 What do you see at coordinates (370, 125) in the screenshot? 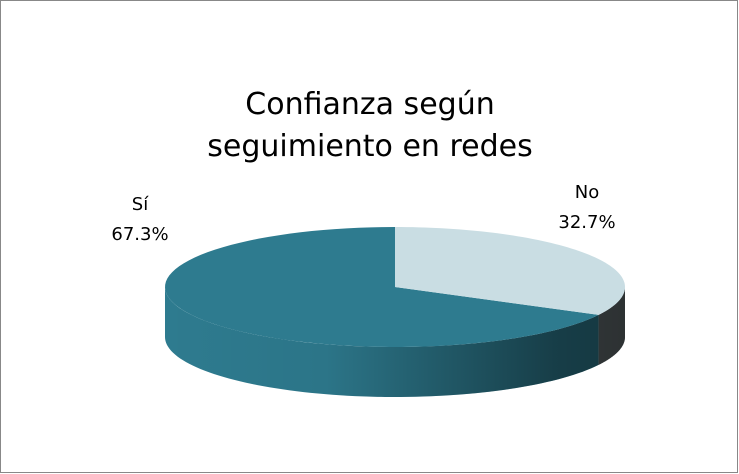
I see `chart-title: Confianza según seguimiento en redes` at bounding box center [370, 125].